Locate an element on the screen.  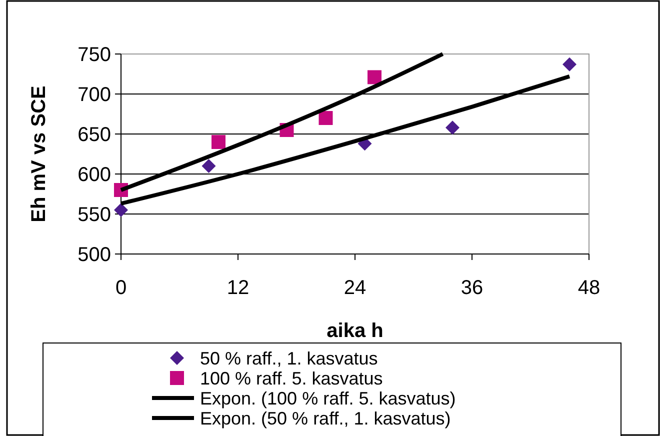
x-tick-label: 24 is located at coordinates (355, 288).